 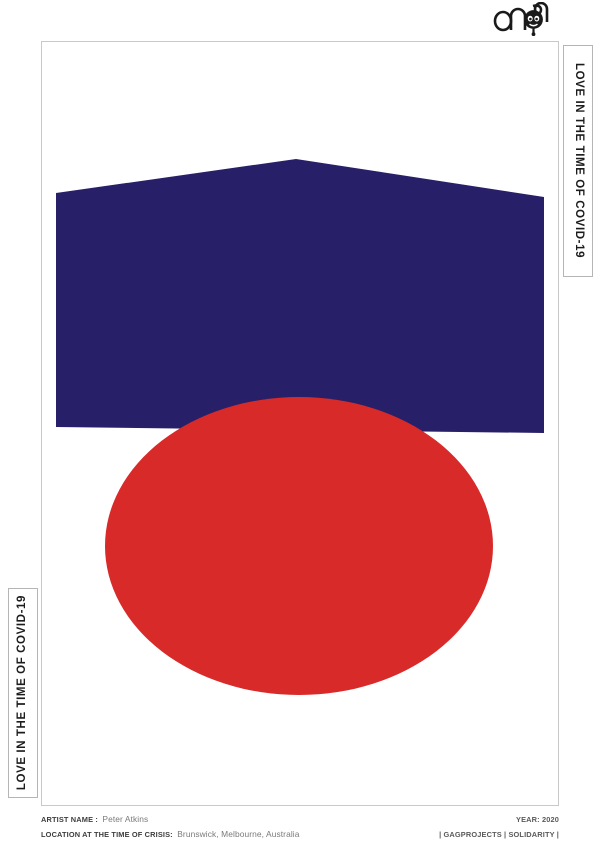 I want to click on title-strip-left: LOVE IN THE TIME OF COVID-19, so click(x=23, y=693).